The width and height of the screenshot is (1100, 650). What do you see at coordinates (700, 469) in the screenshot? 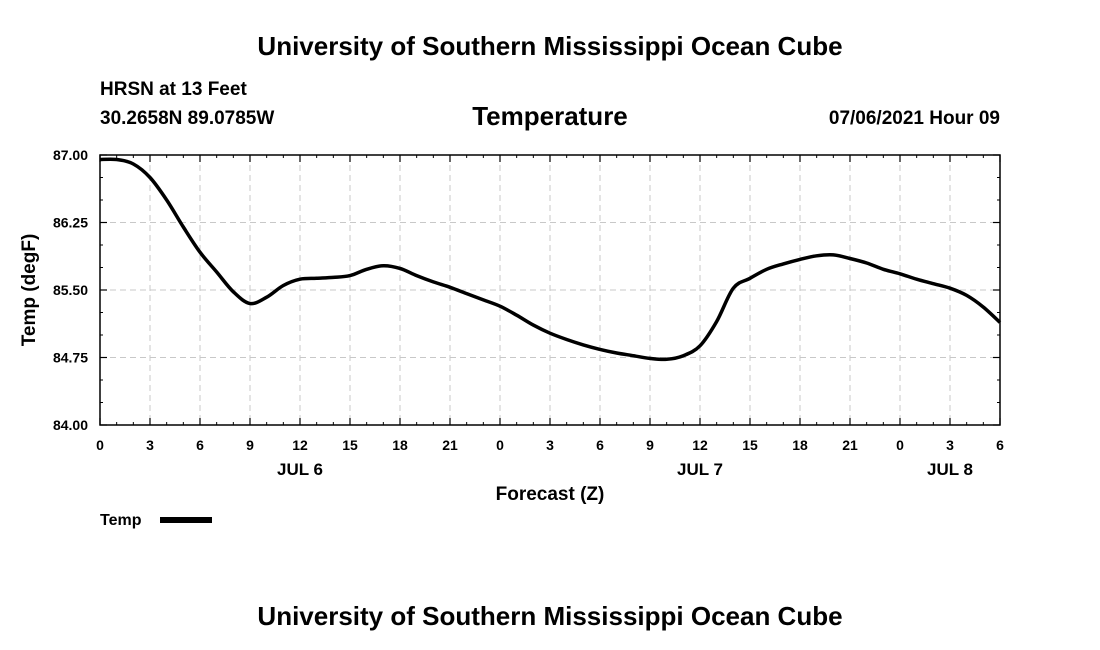
I see `date-label: JUL 7` at bounding box center [700, 469].